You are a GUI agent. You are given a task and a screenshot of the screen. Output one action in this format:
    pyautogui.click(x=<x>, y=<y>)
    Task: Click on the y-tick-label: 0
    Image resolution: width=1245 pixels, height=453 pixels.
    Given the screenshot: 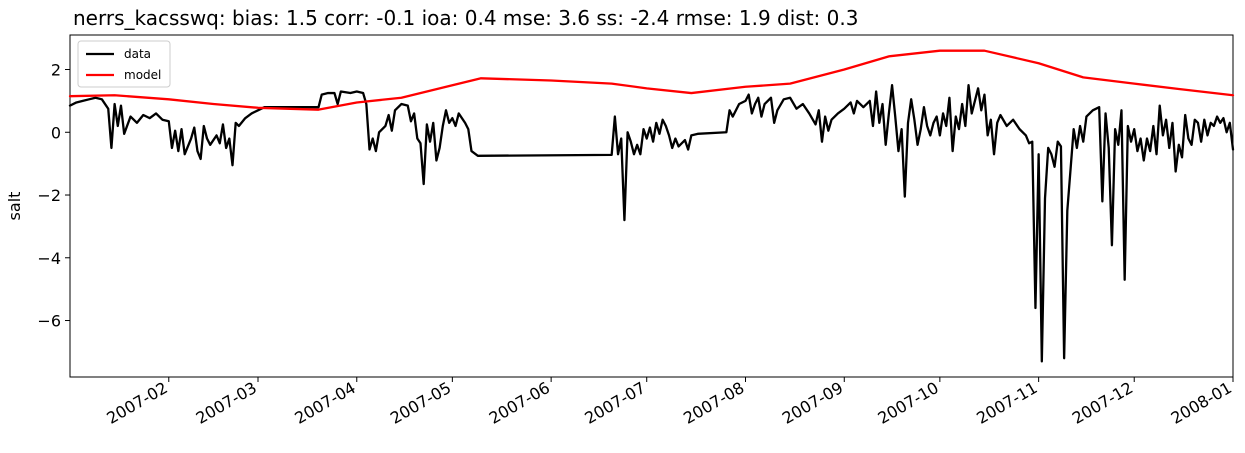 What is the action you would take?
    pyautogui.click(x=56, y=132)
    